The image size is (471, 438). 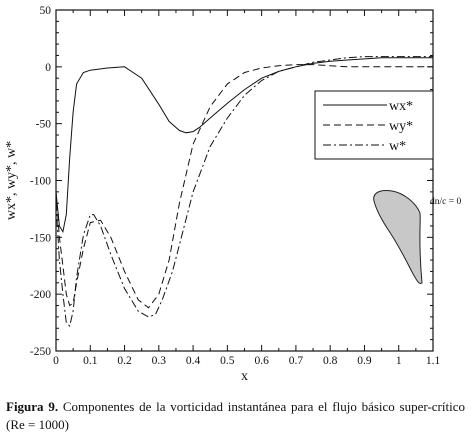 What do you see at coordinates (261, 361) in the screenshot?
I see `x-tick-label: 0.6` at bounding box center [261, 361].